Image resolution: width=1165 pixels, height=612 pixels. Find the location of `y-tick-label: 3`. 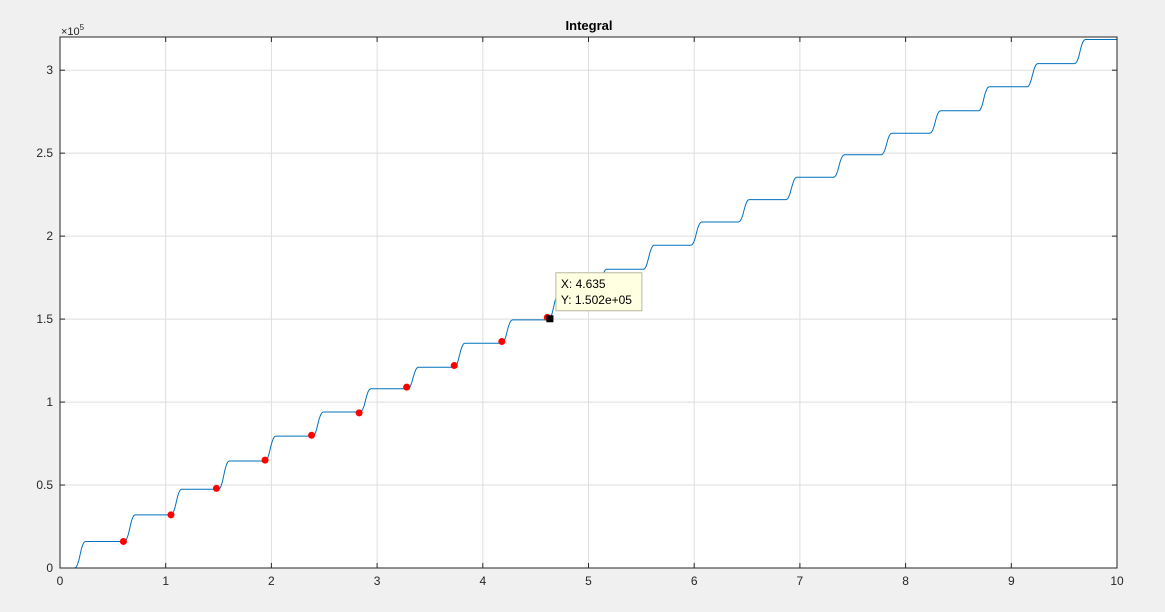

y-tick-label: 3 is located at coordinates (49, 70).